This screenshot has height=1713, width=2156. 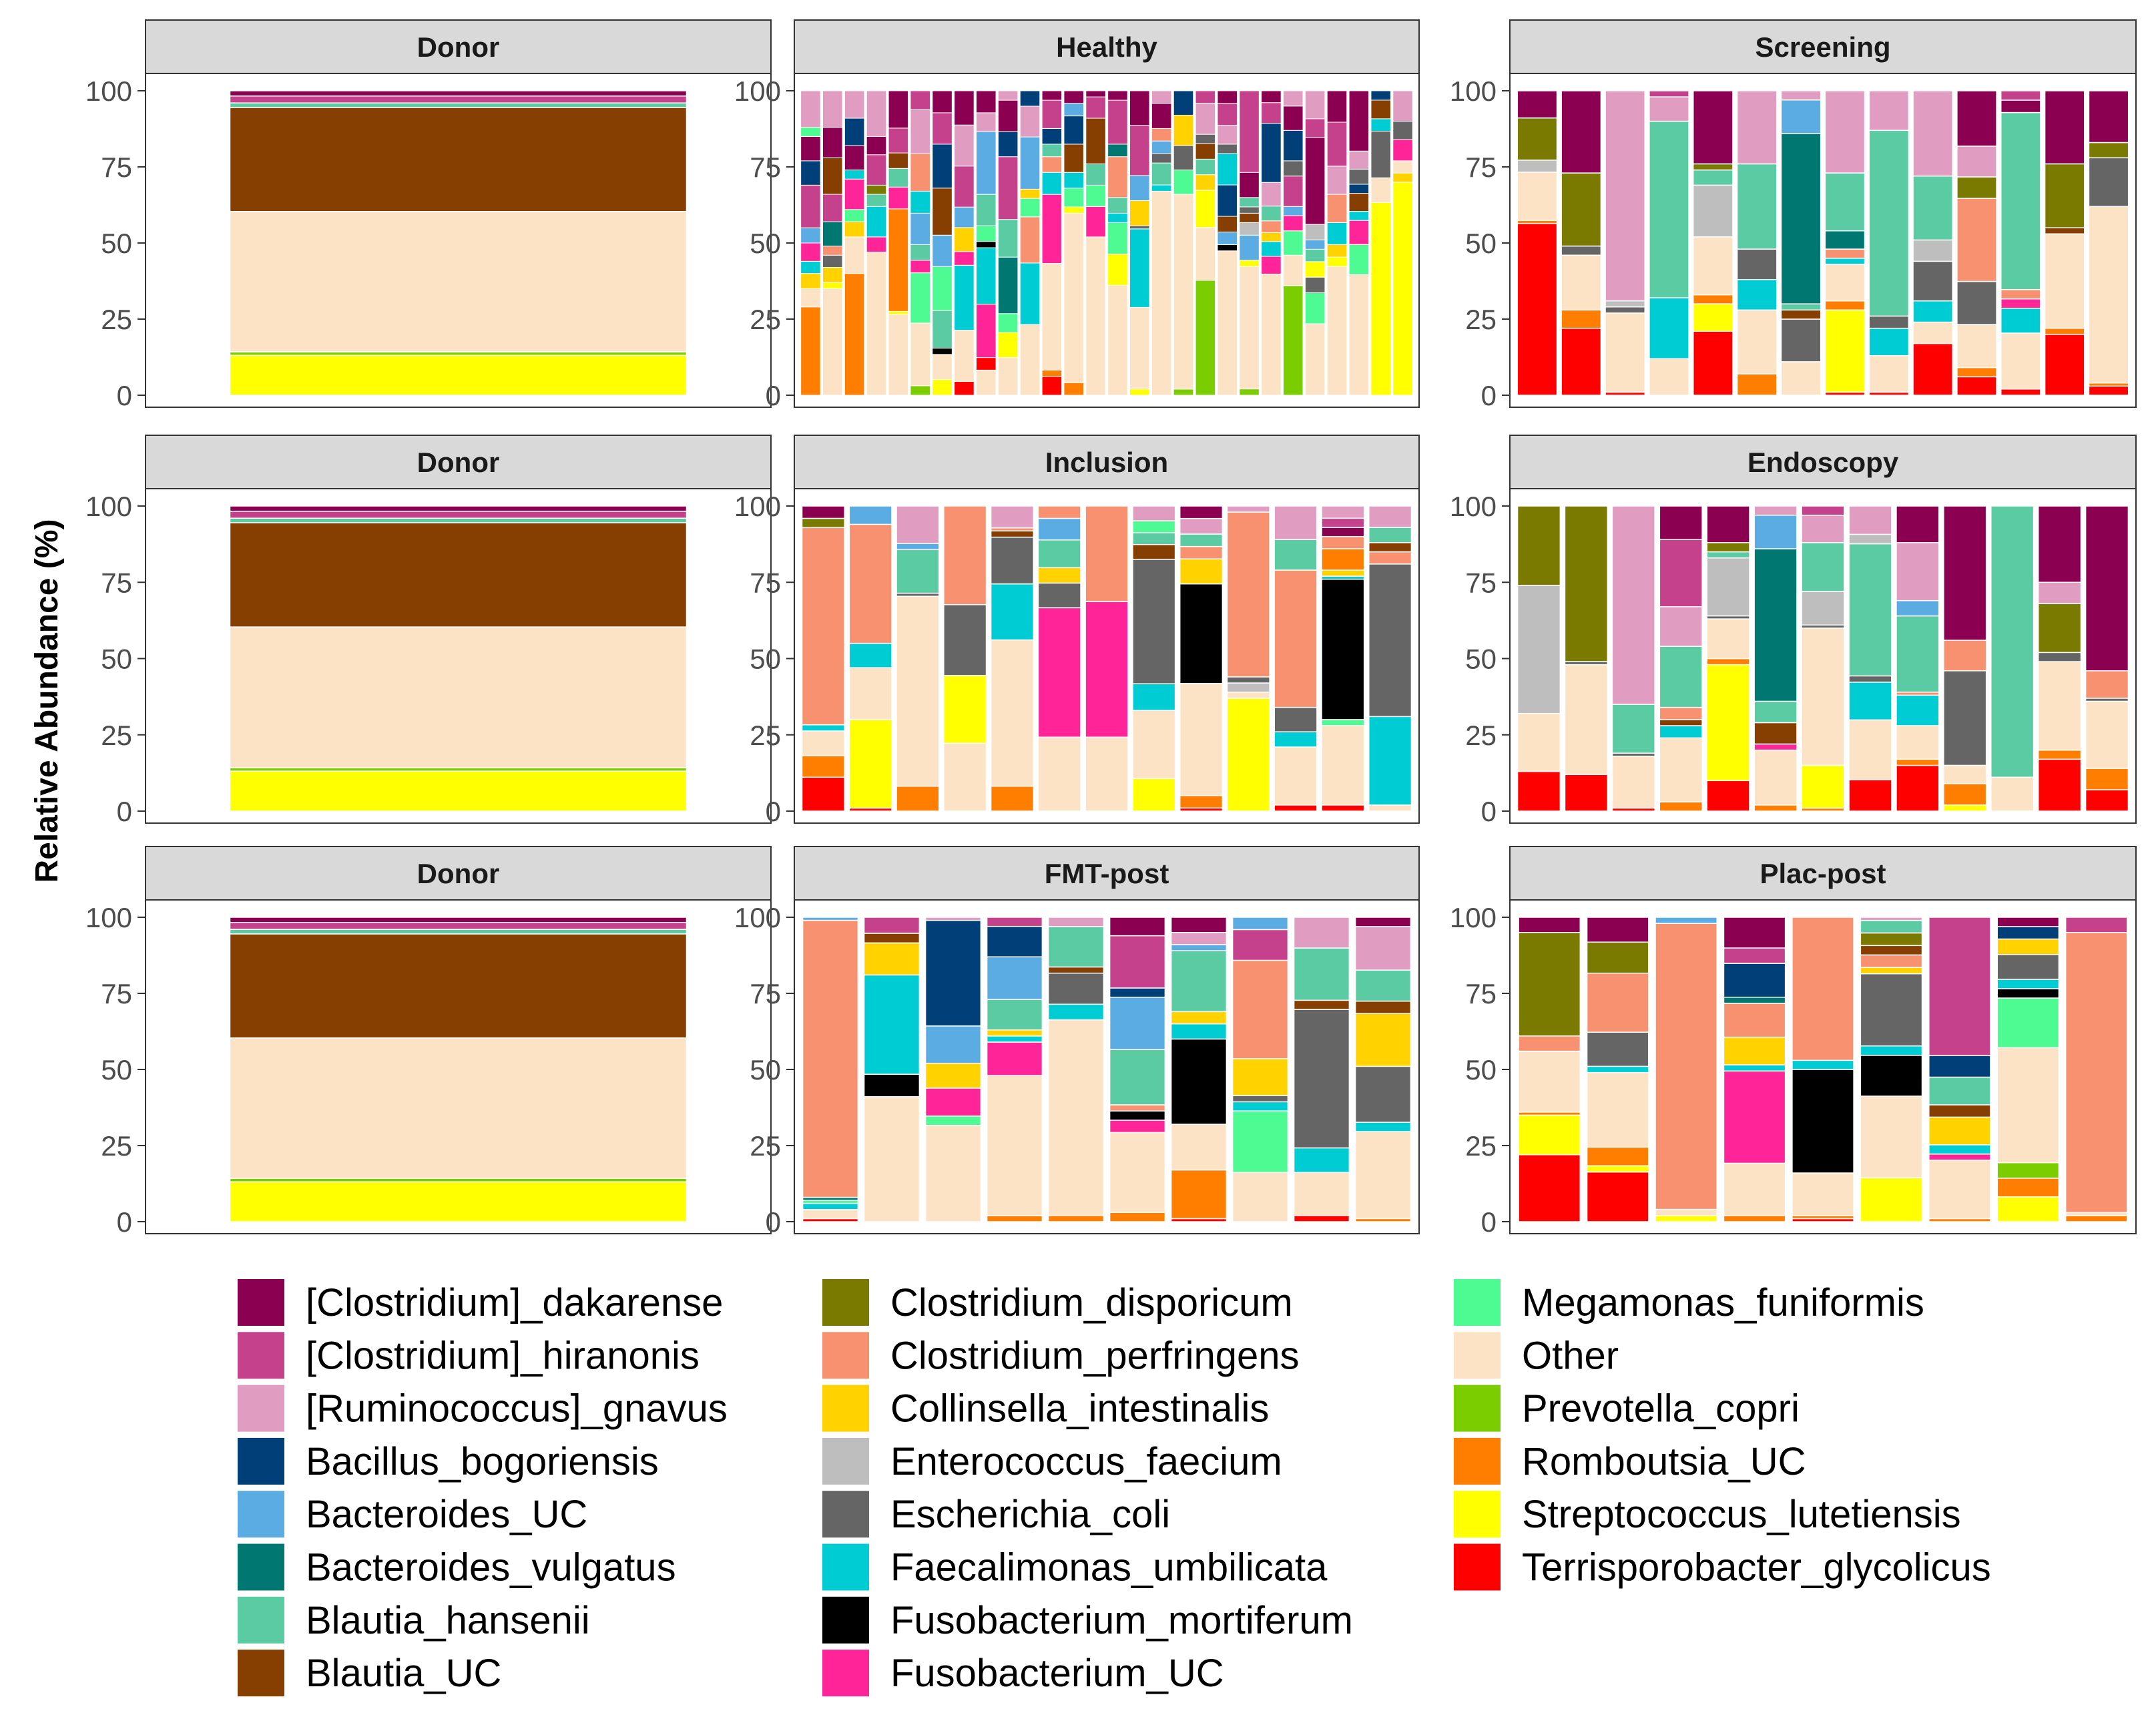 I want to click on bar-segment-prevotella_copri, so click(x=459, y=353).